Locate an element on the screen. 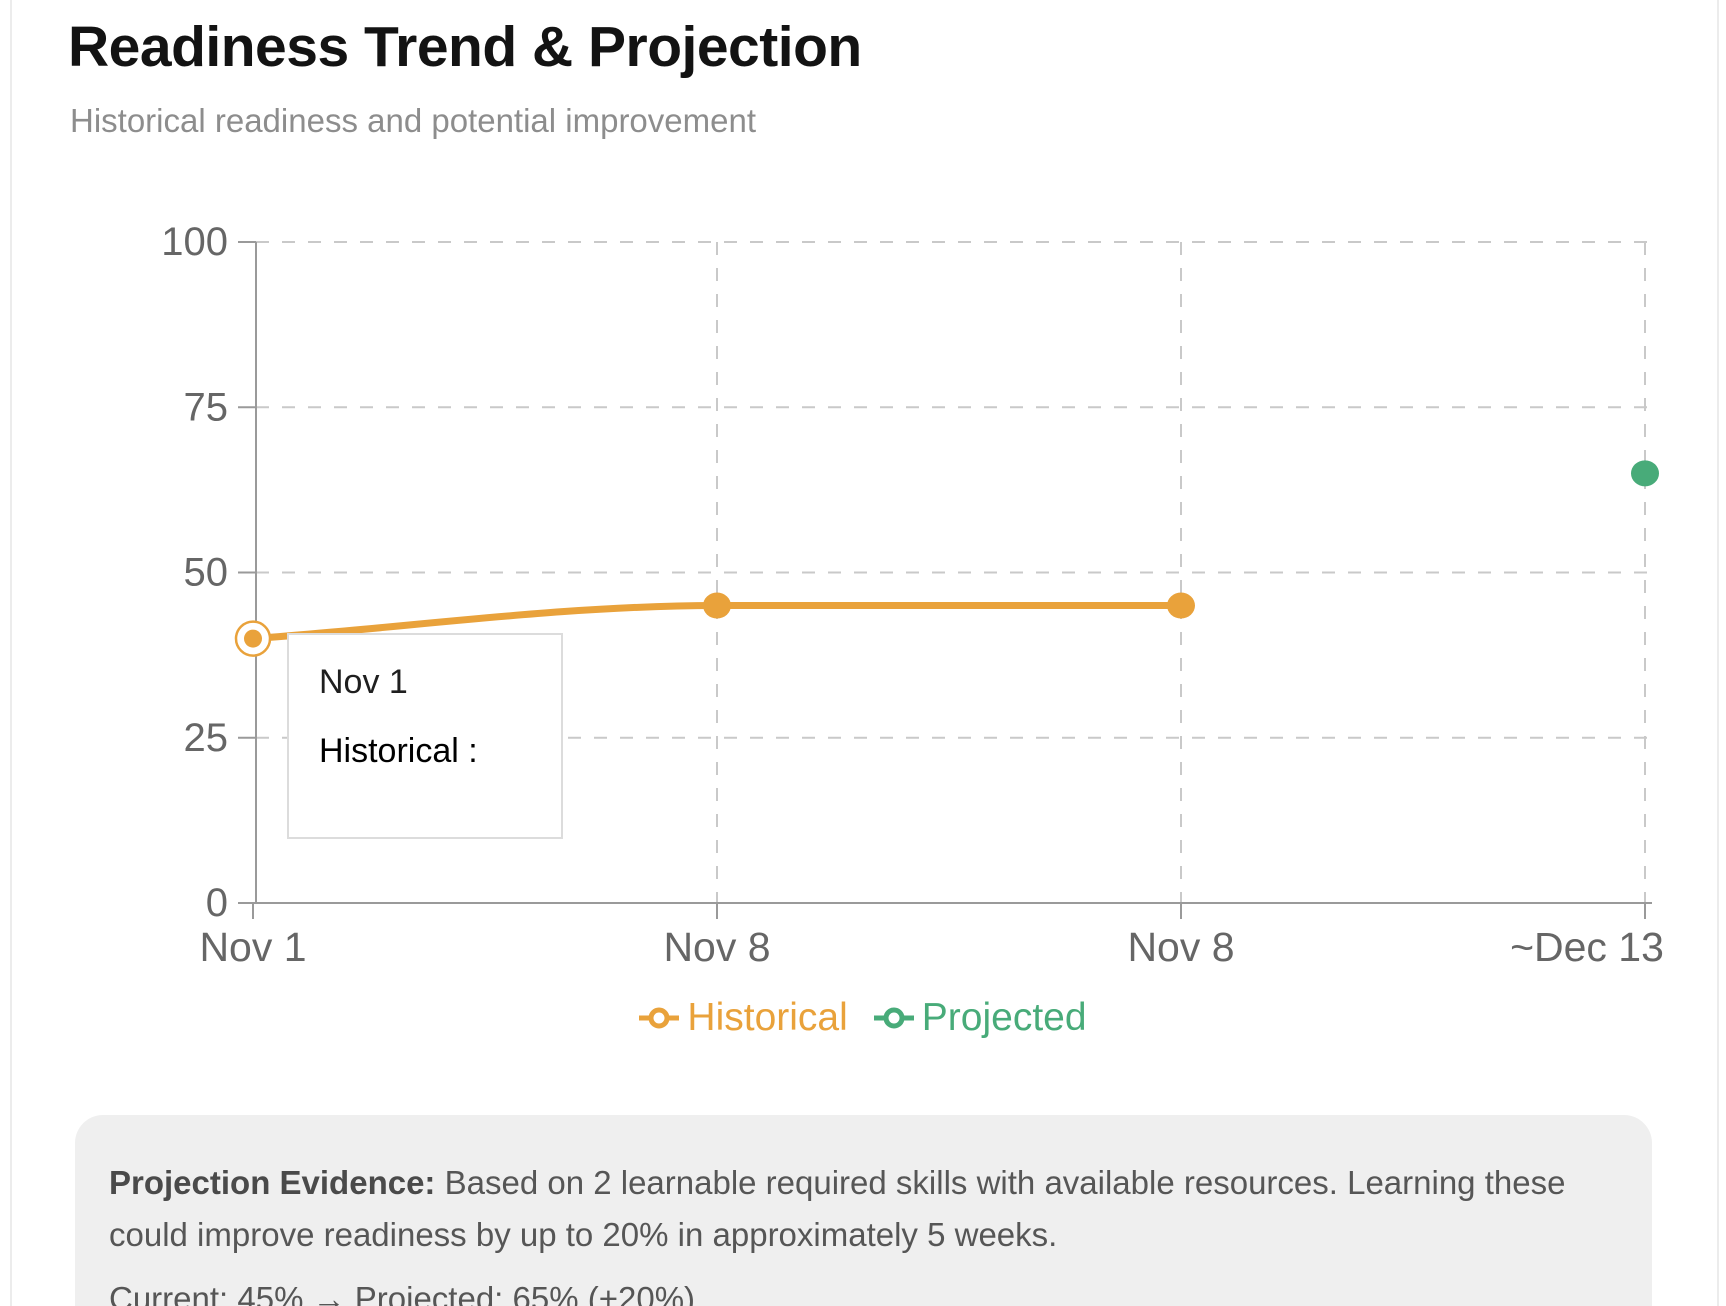 This screenshot has height=1306, width=1726. y-tick-label: 25 is located at coordinates (206, 738).